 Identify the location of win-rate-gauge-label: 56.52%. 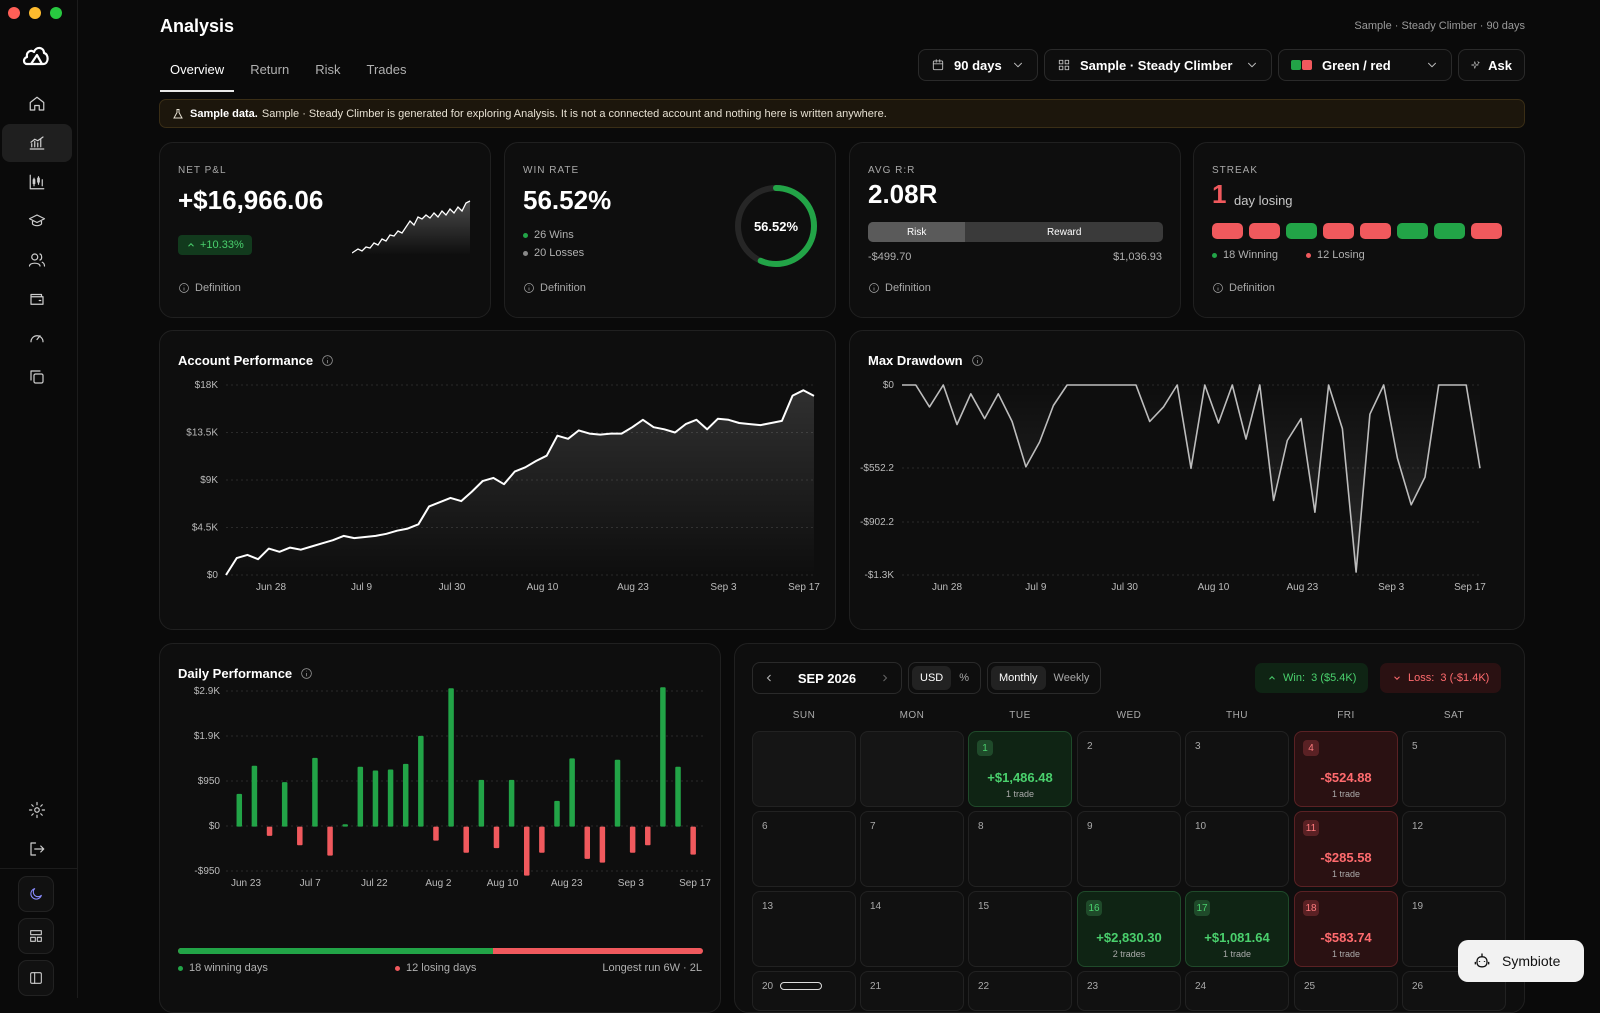
(776, 226).